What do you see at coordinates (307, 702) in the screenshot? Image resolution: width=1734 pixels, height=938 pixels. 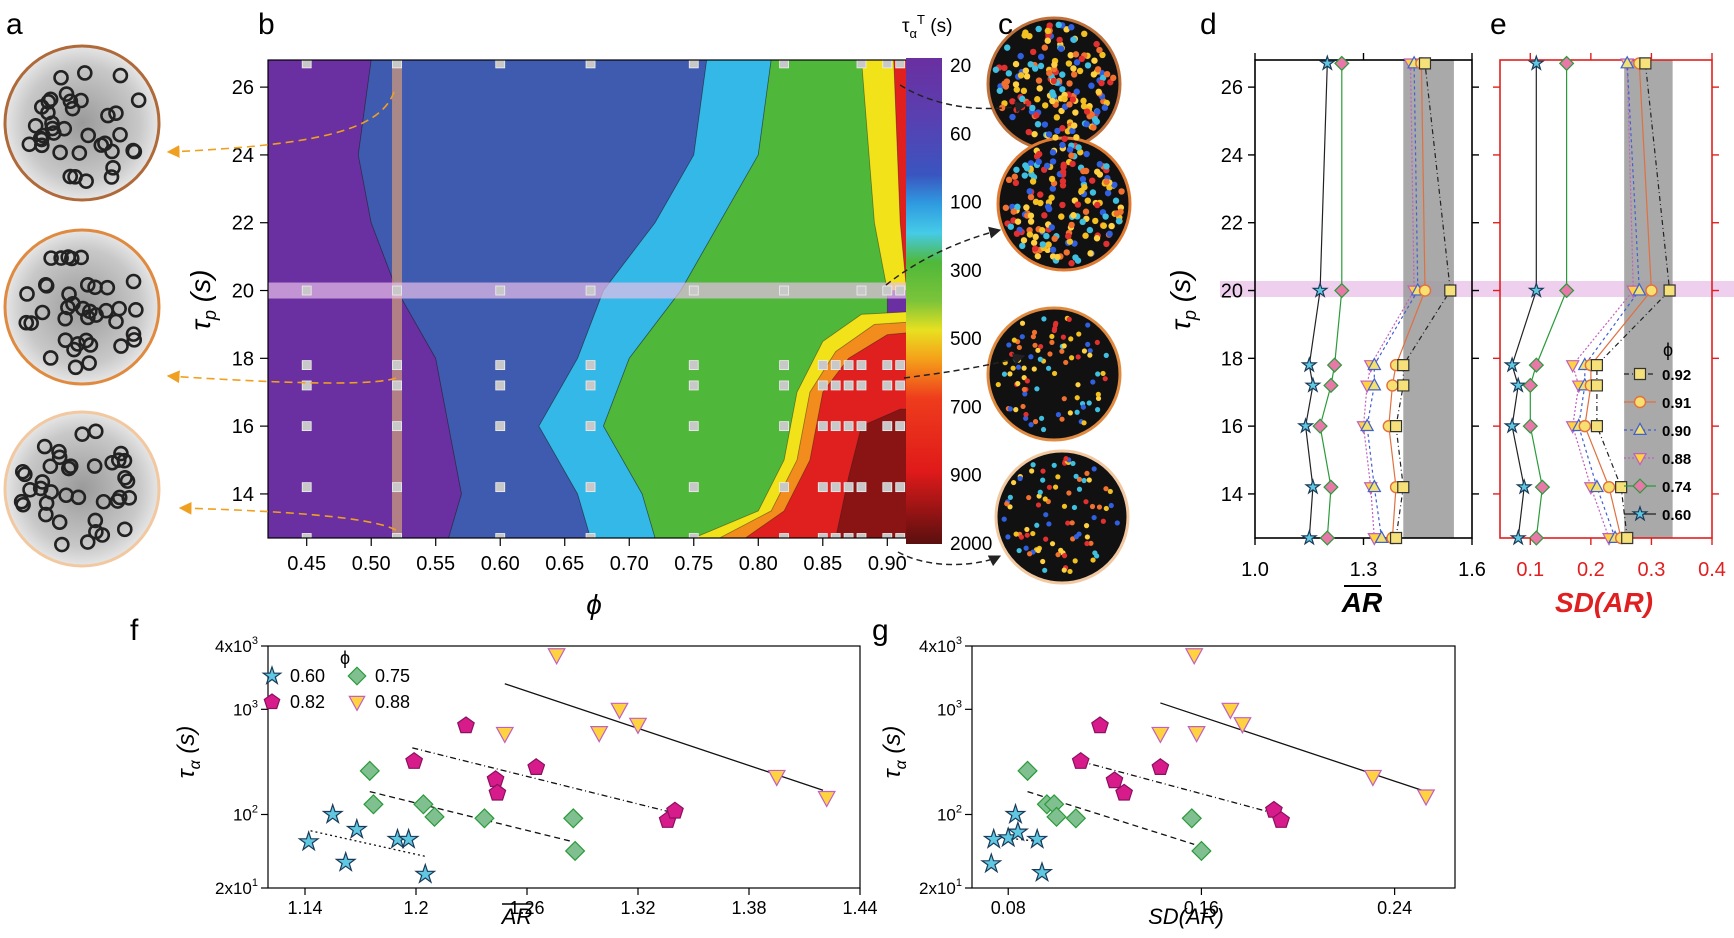 I see `legend-label-0.82: 0.82` at bounding box center [307, 702].